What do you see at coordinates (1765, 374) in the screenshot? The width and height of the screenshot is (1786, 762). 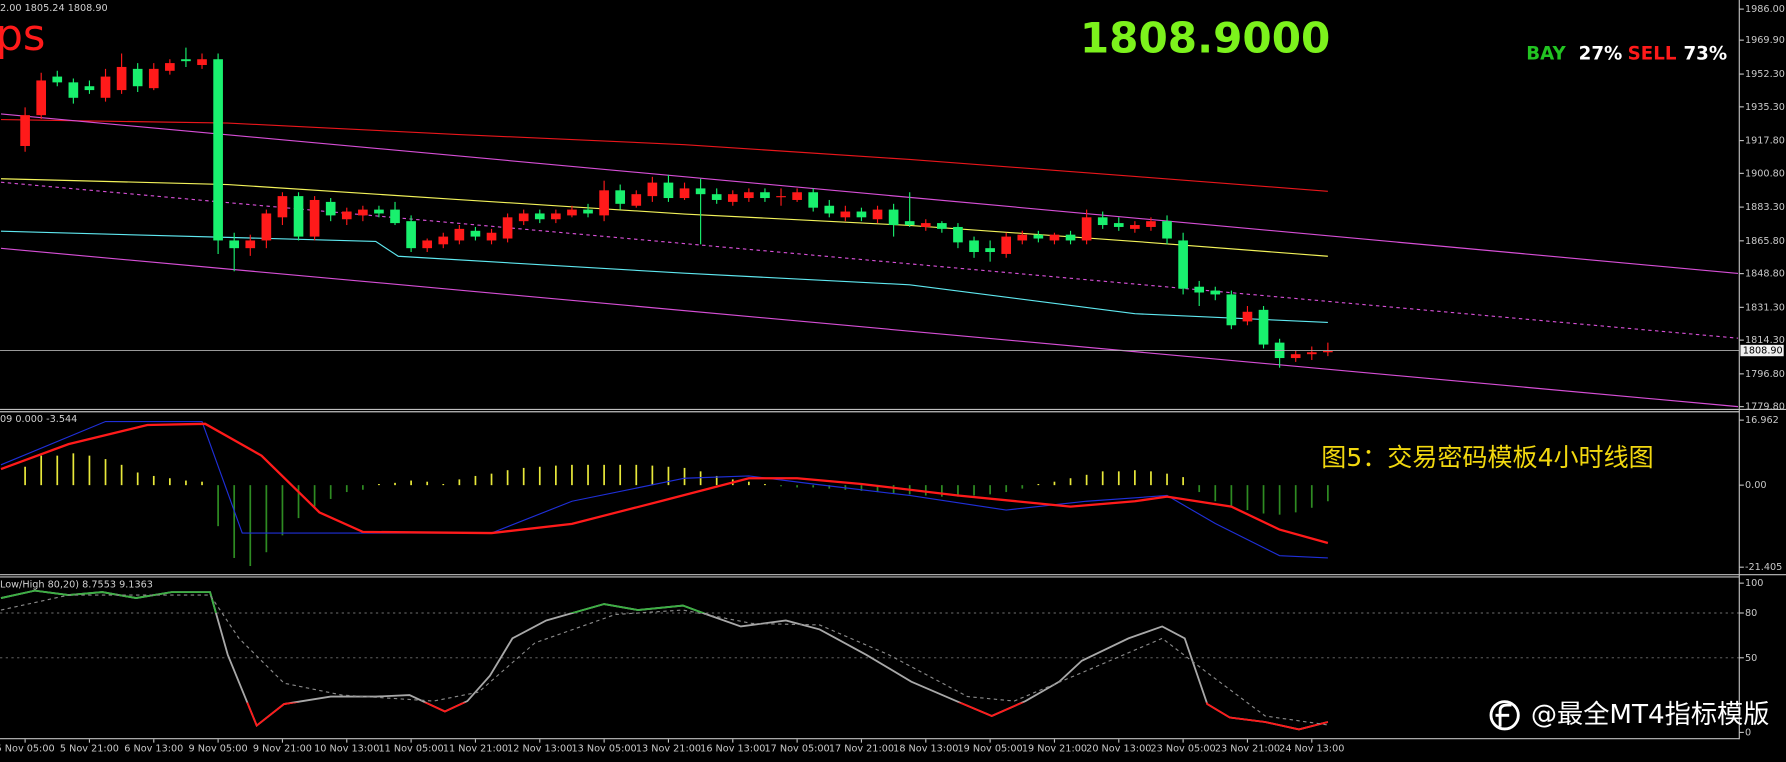 I see `y-tick-label: 1796.80` at bounding box center [1765, 374].